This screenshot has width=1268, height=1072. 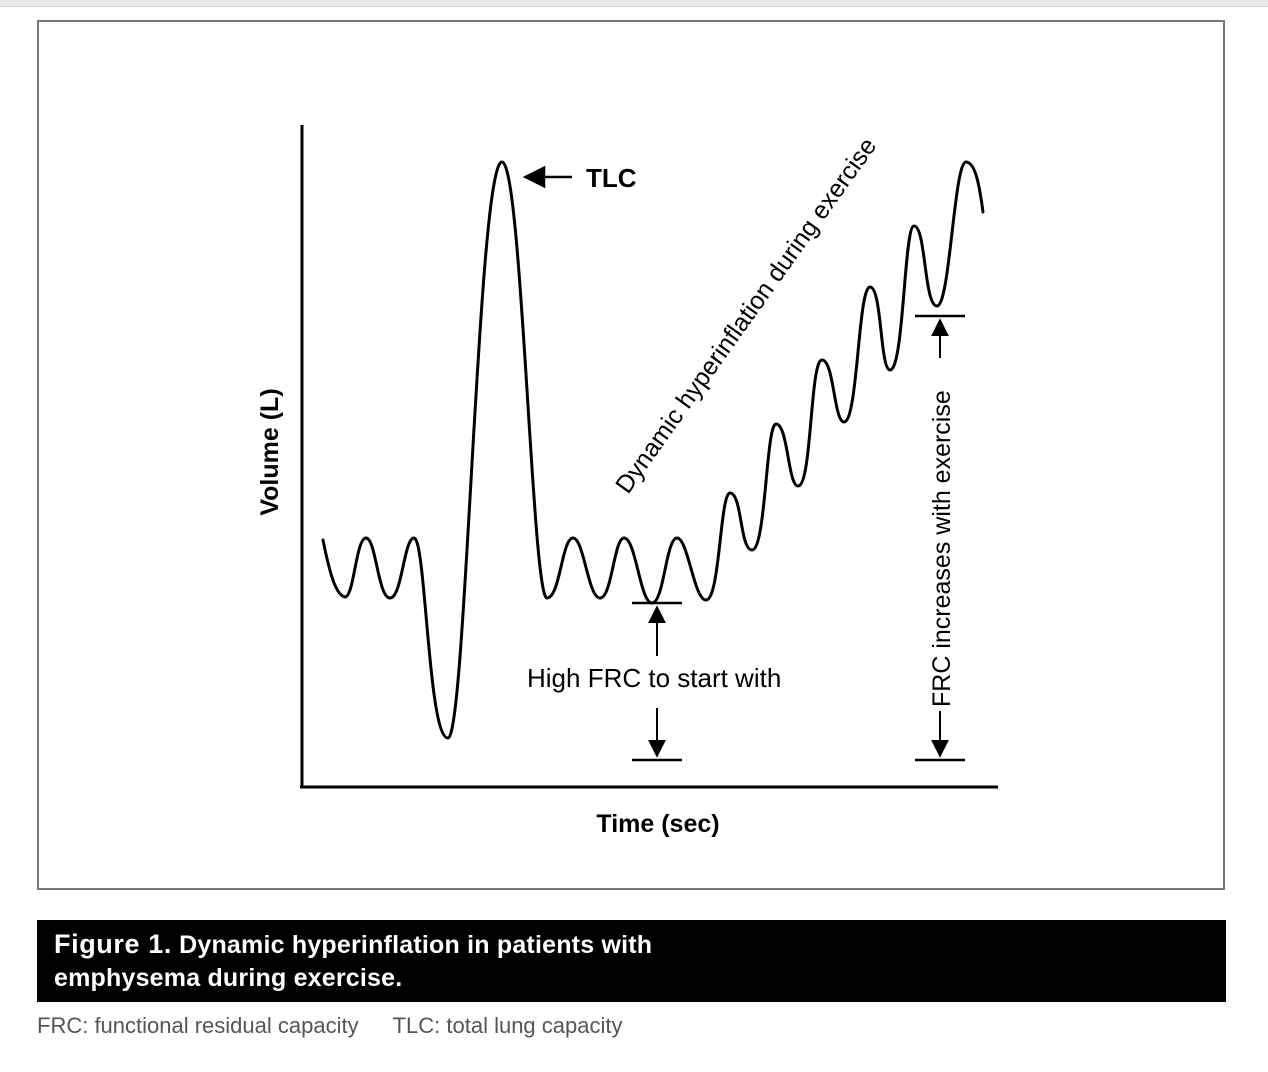 What do you see at coordinates (942, 548) in the screenshot?
I see `frc-increases-label: FRC increases with exercise` at bounding box center [942, 548].